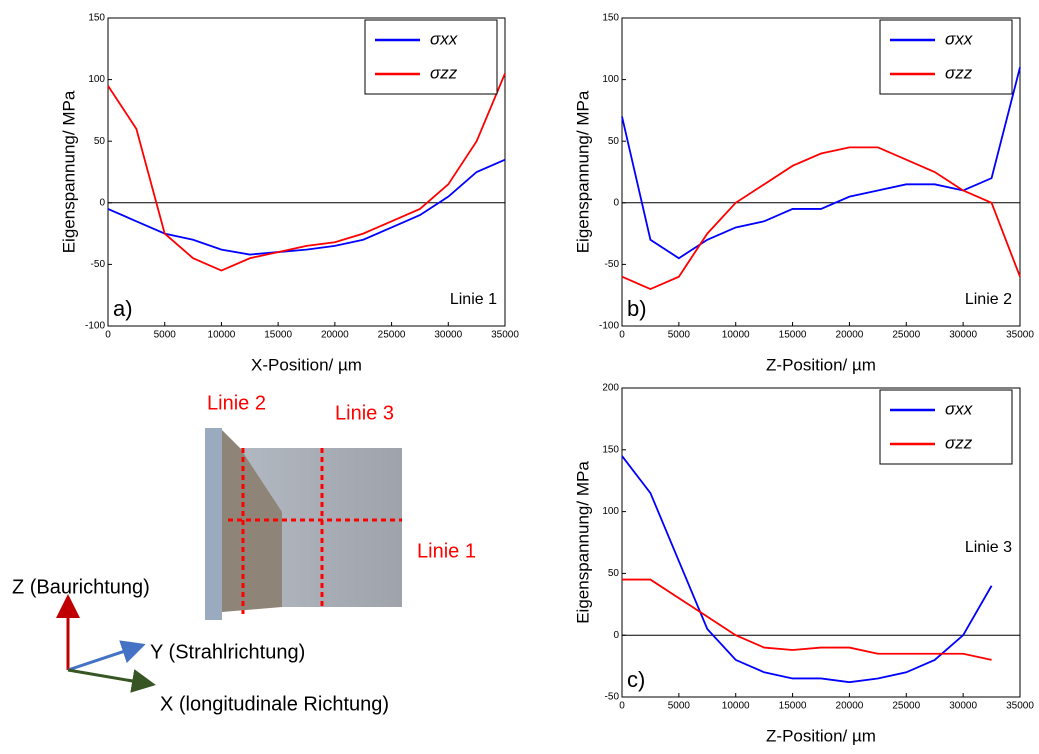  What do you see at coordinates (473, 299) in the screenshot?
I see `annotation: Linie 1` at bounding box center [473, 299].